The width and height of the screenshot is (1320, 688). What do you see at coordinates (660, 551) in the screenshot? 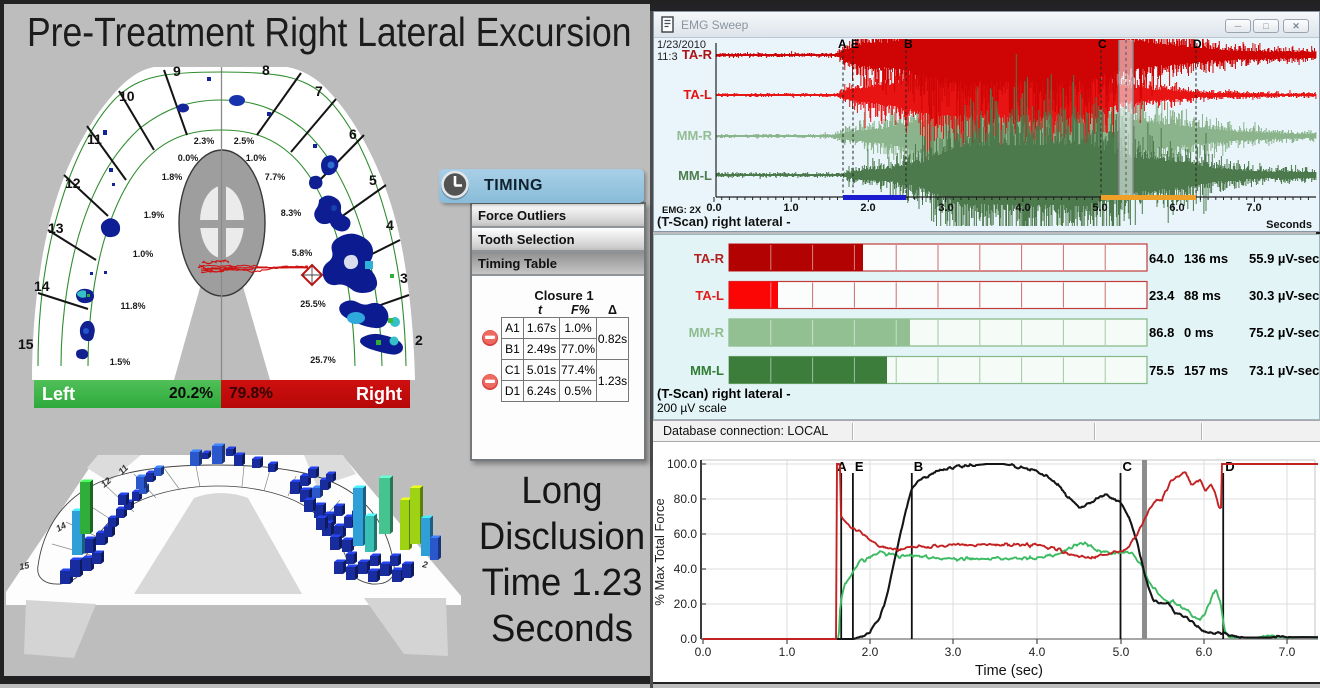
I see `svg-text: % Max Total Force` at bounding box center [660, 551].